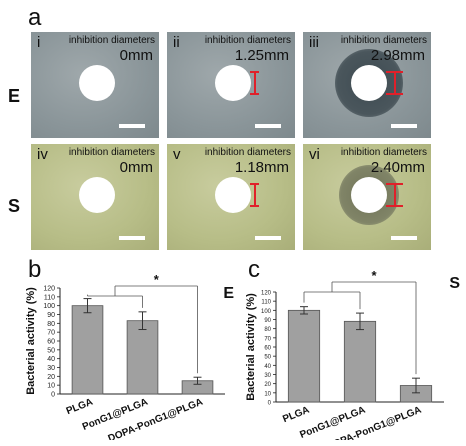 The height and width of the screenshot is (446, 466). I want to click on inhibition-photo-iii: iii inhibition diameters 2.98mm, so click(367, 85).